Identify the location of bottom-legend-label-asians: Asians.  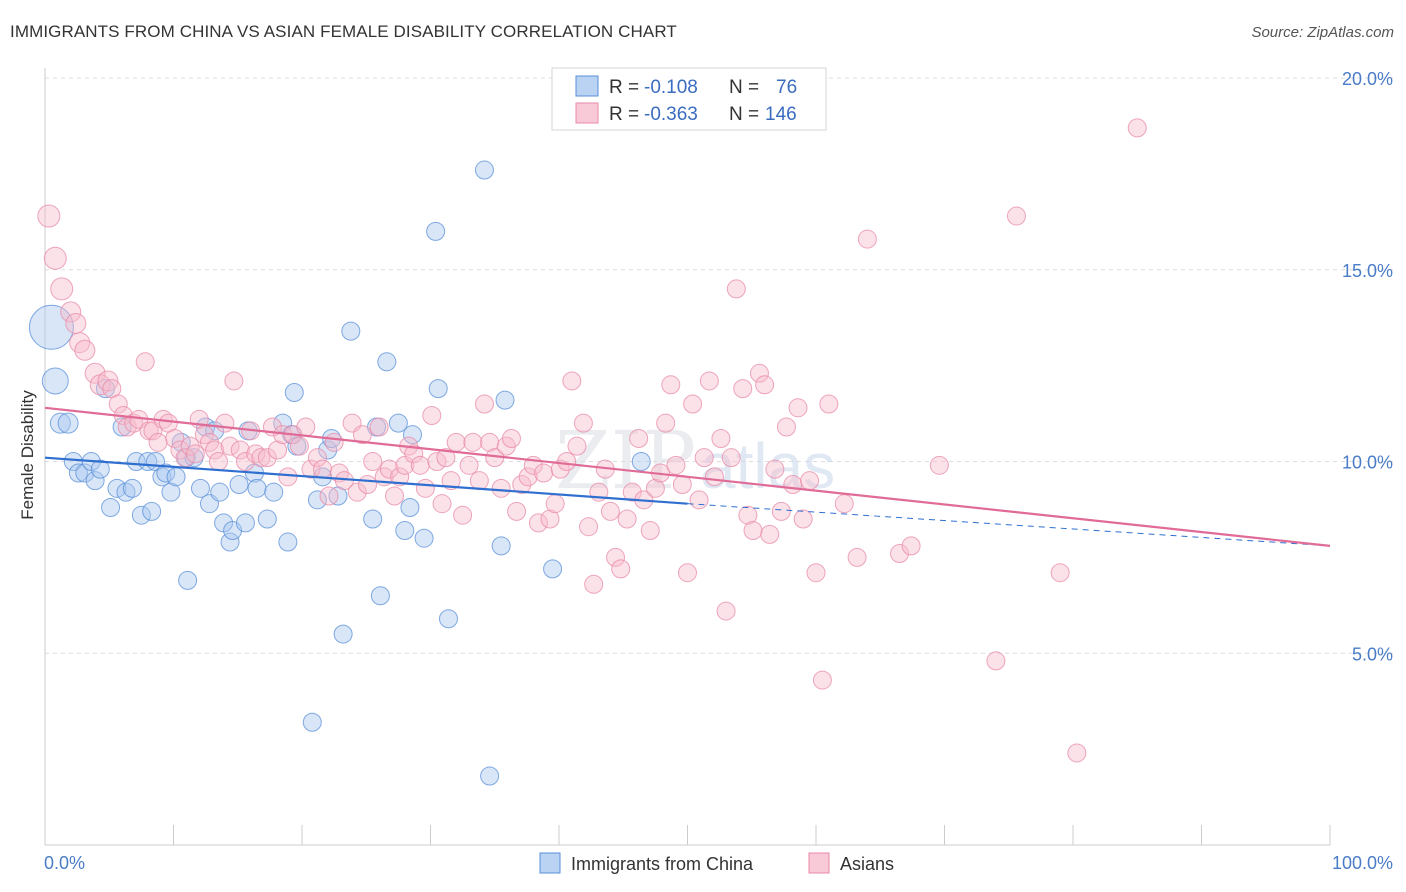
(867, 864).